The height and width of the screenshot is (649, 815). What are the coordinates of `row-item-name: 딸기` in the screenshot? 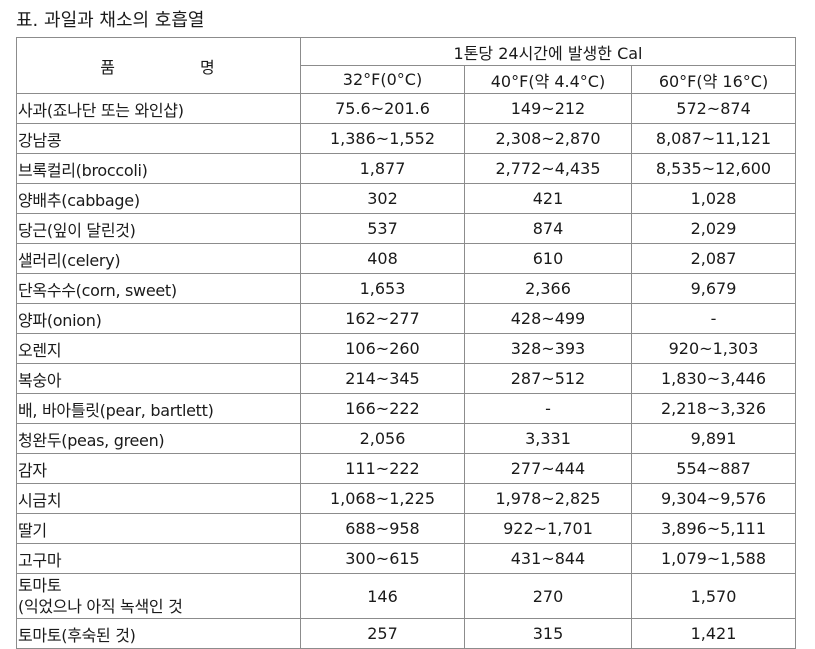 It's located at (158, 528).